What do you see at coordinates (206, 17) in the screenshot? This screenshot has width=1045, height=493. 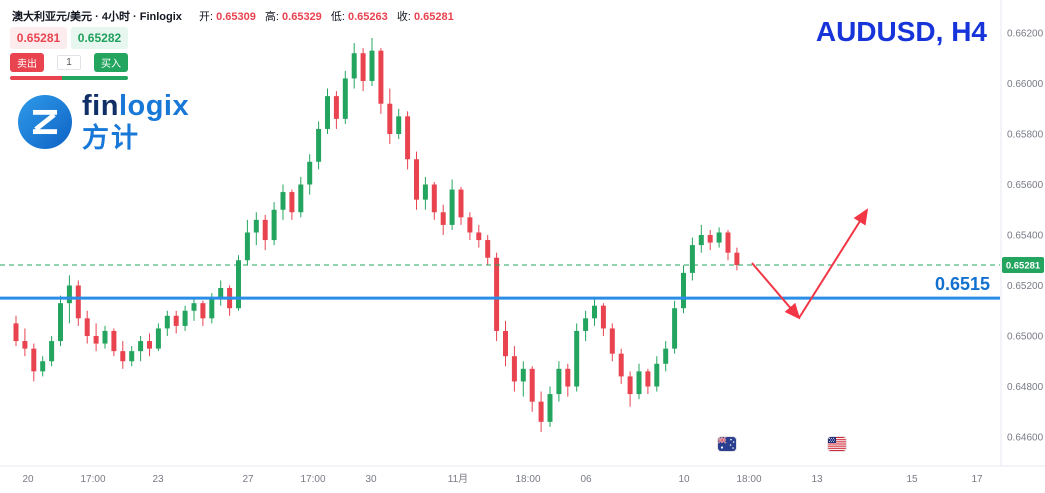 I see `open-label: 开:` at bounding box center [206, 17].